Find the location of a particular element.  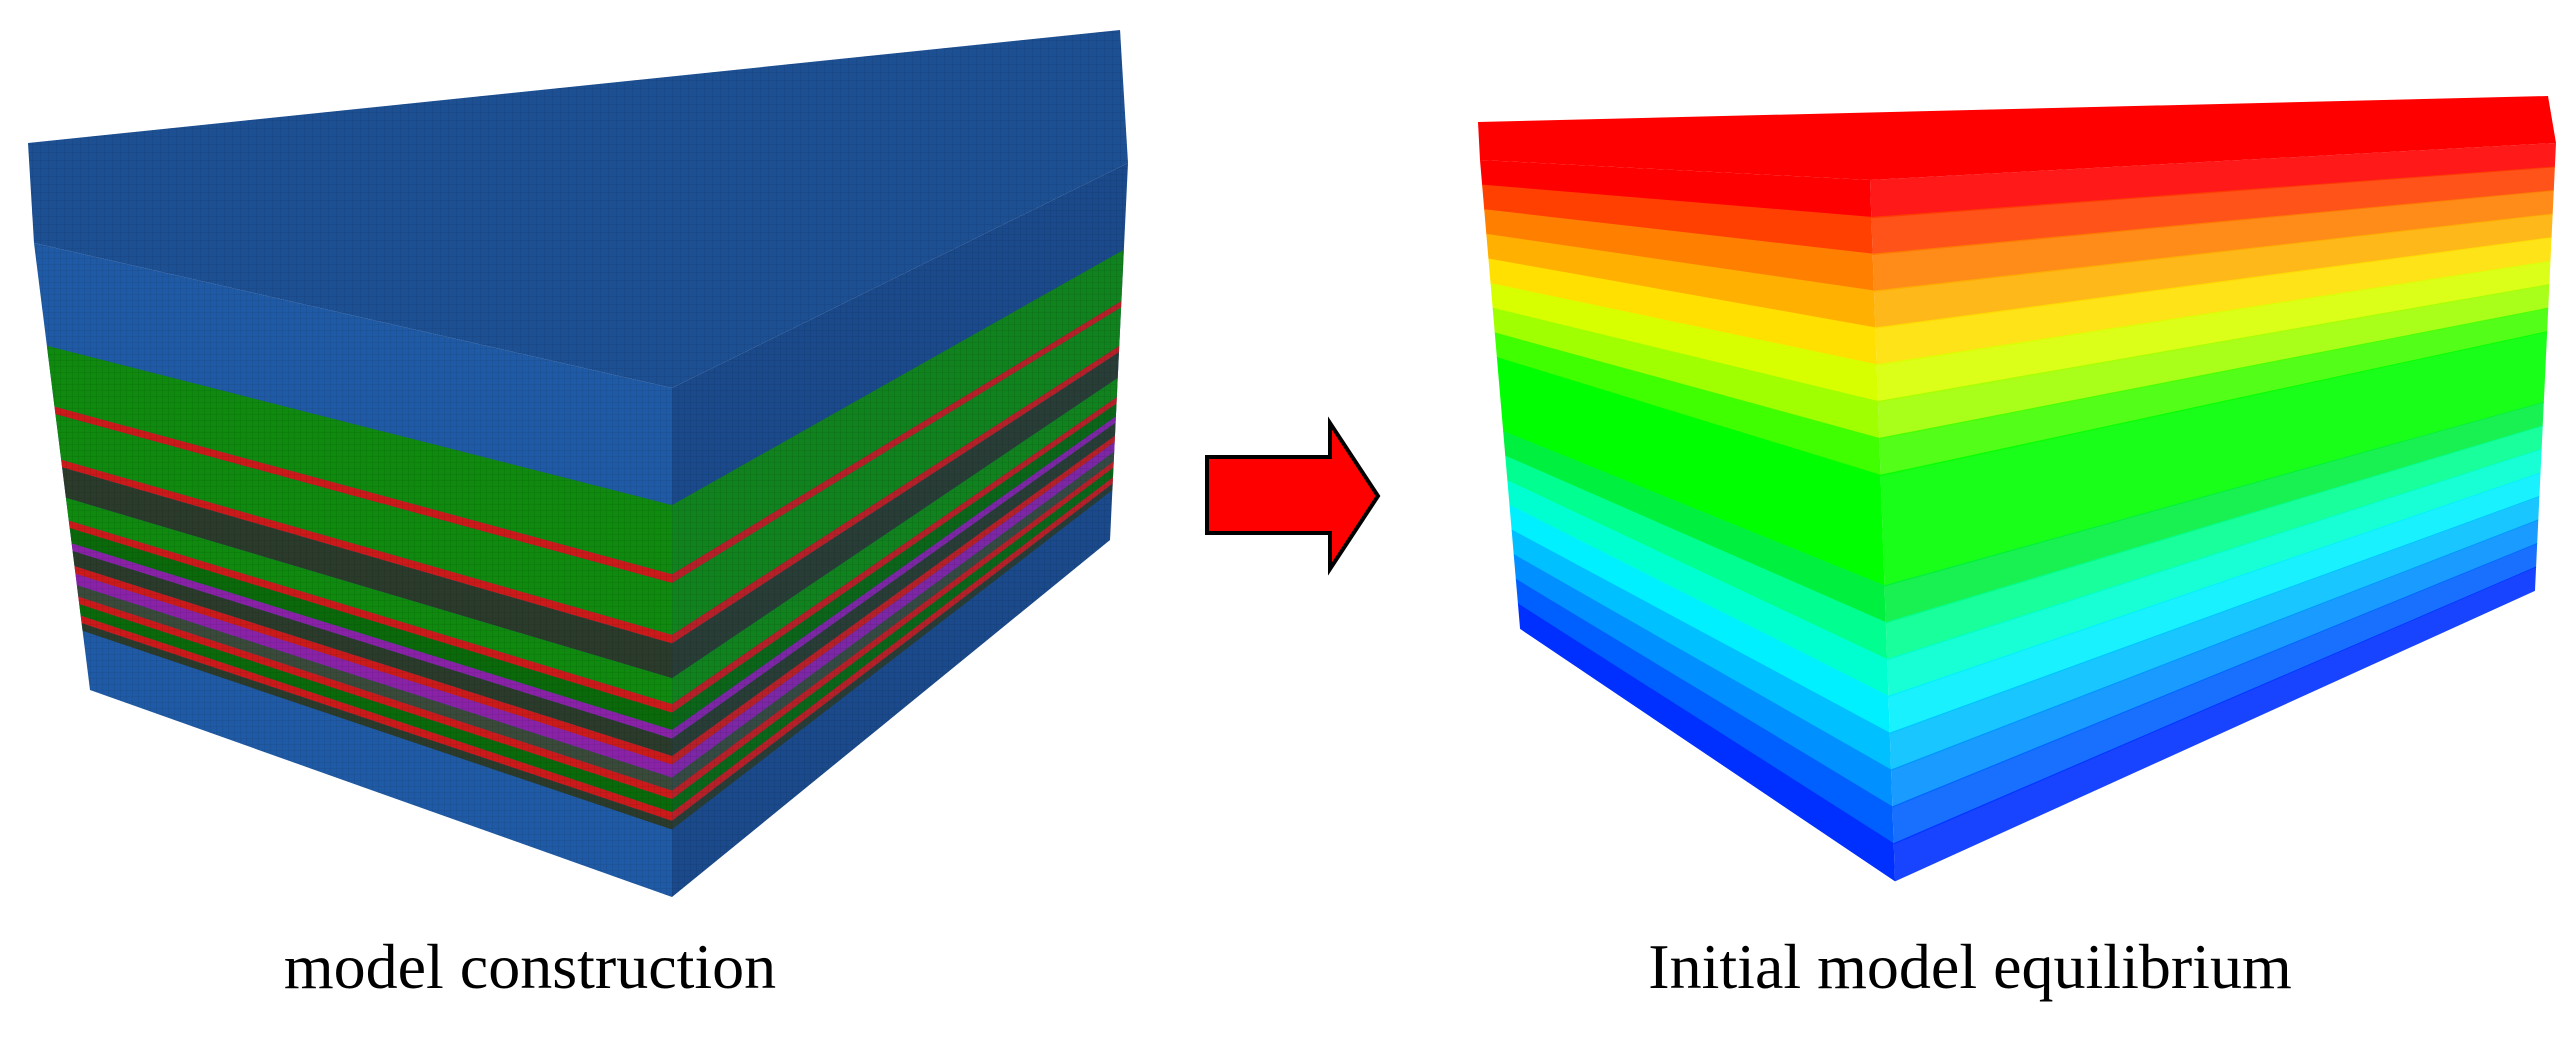

arrow-icon is located at coordinates (1293, 496).